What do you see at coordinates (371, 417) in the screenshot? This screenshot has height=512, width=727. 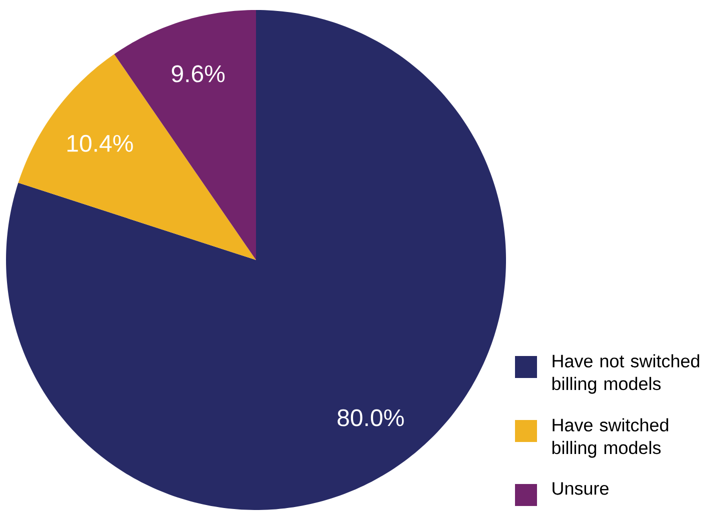 I see `data-label: 80.0%` at bounding box center [371, 417].